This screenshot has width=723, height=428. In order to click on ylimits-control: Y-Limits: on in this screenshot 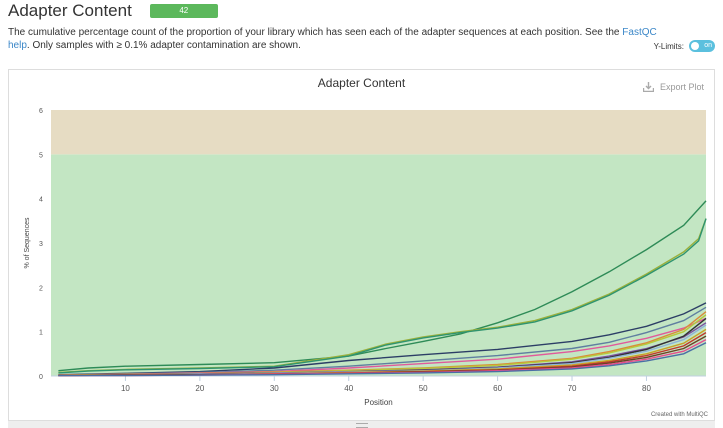, I will do `click(684, 46)`.